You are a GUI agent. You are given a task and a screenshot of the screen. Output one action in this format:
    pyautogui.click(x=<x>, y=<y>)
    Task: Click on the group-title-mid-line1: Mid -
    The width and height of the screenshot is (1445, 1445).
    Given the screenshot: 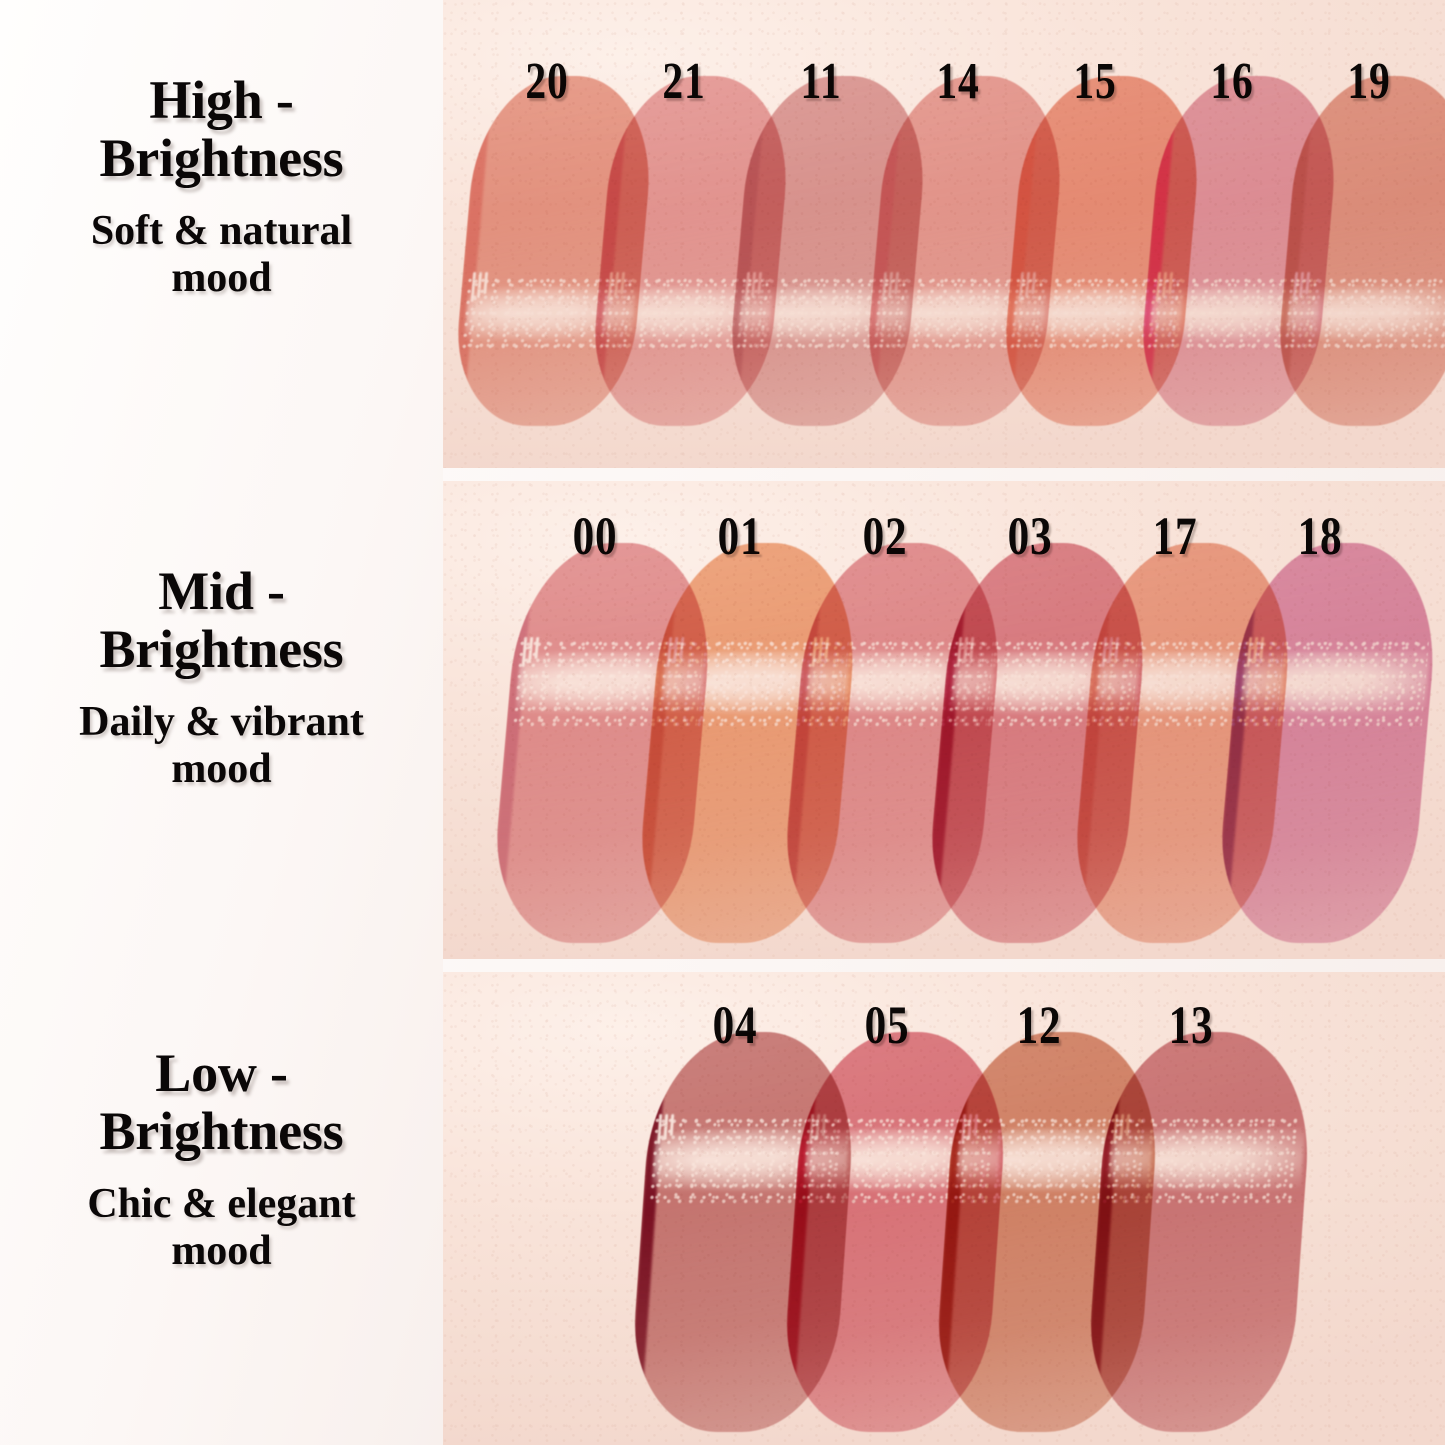 What is the action you would take?
    pyautogui.click(x=221, y=591)
    